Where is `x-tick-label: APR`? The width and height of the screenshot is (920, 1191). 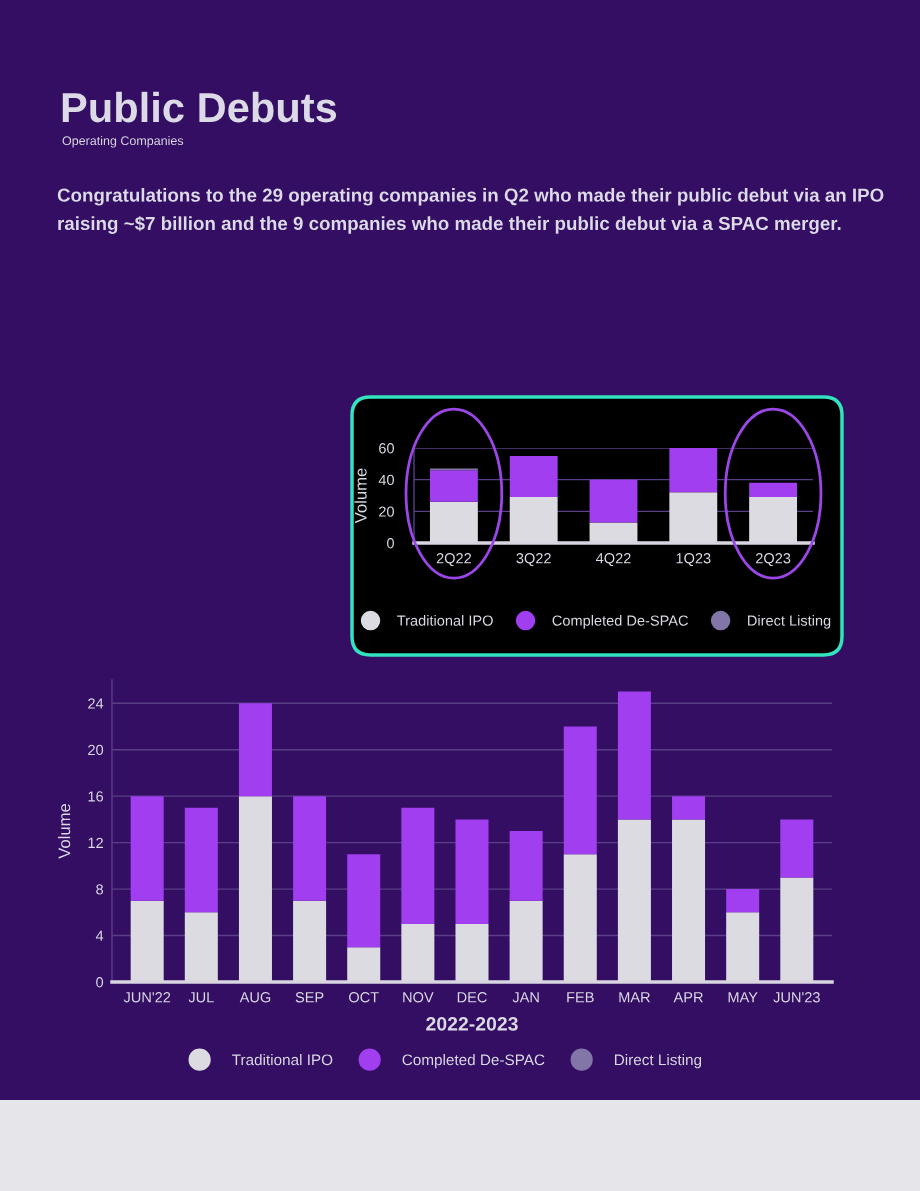
x-tick-label: APR is located at coordinates (688, 997).